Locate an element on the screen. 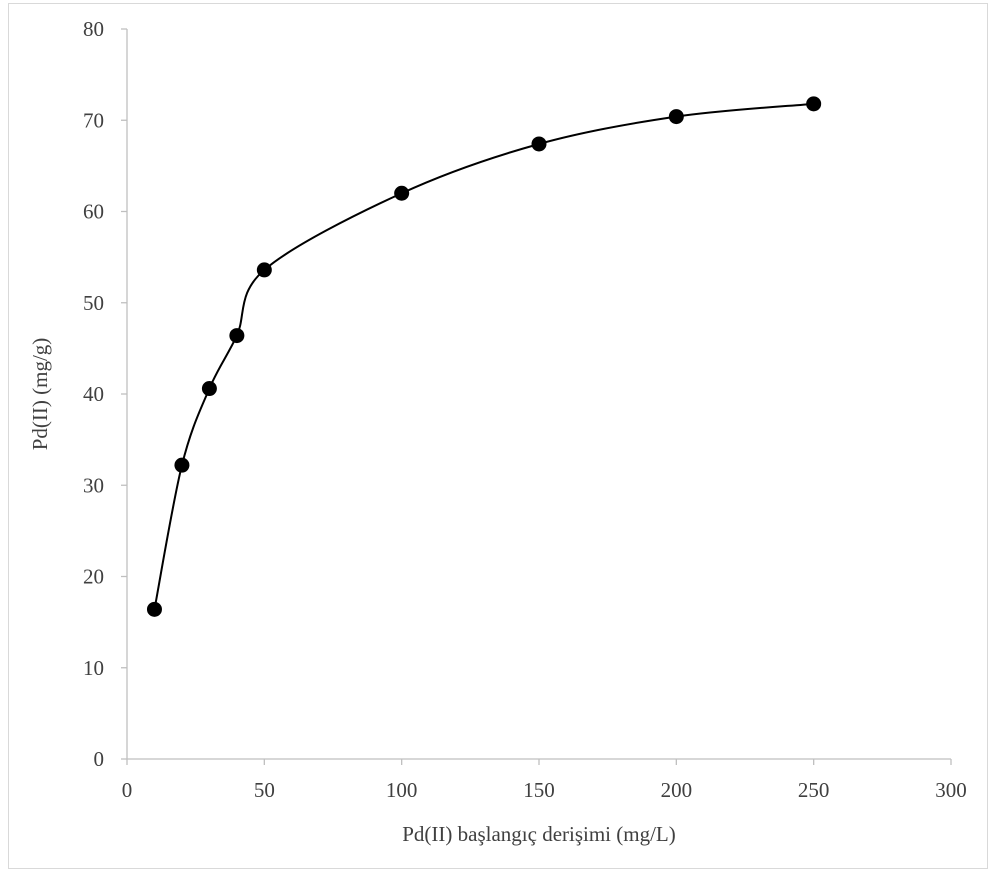 This screenshot has height=876, width=996. x-axis-title: Pd(II) başlangıç derişimi (mg/L) is located at coordinates (539, 834).